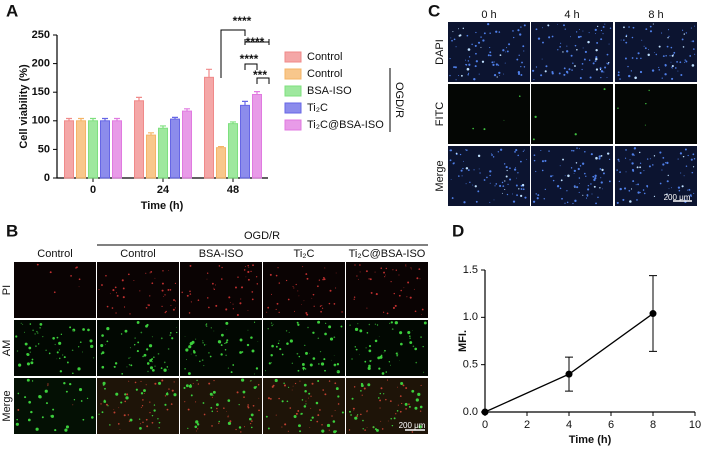 This screenshot has height=450, width=702. Describe the element at coordinates (470, 270) in the screenshot. I see `y-tick-label: 1.5` at that location.